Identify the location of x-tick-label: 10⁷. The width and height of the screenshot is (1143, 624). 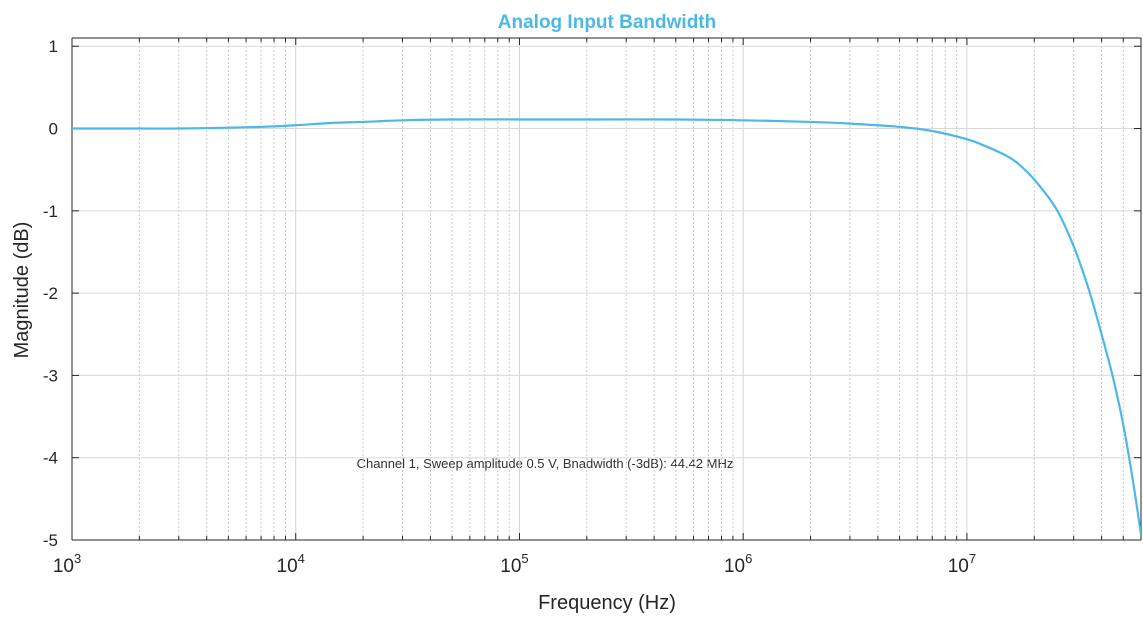
(962, 564).